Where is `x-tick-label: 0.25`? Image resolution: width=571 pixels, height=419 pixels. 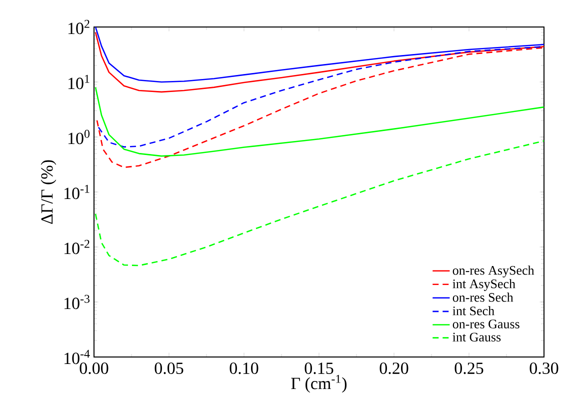 x-tick-label: 0.25 is located at coordinates (469, 368).